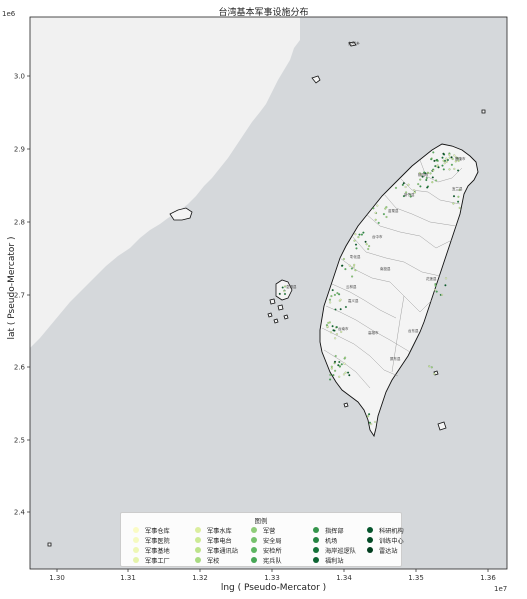 The width and height of the screenshot is (527, 599). What do you see at coordinates (395, 358) in the screenshot?
I see `place-label: 屏东县` at bounding box center [395, 358].